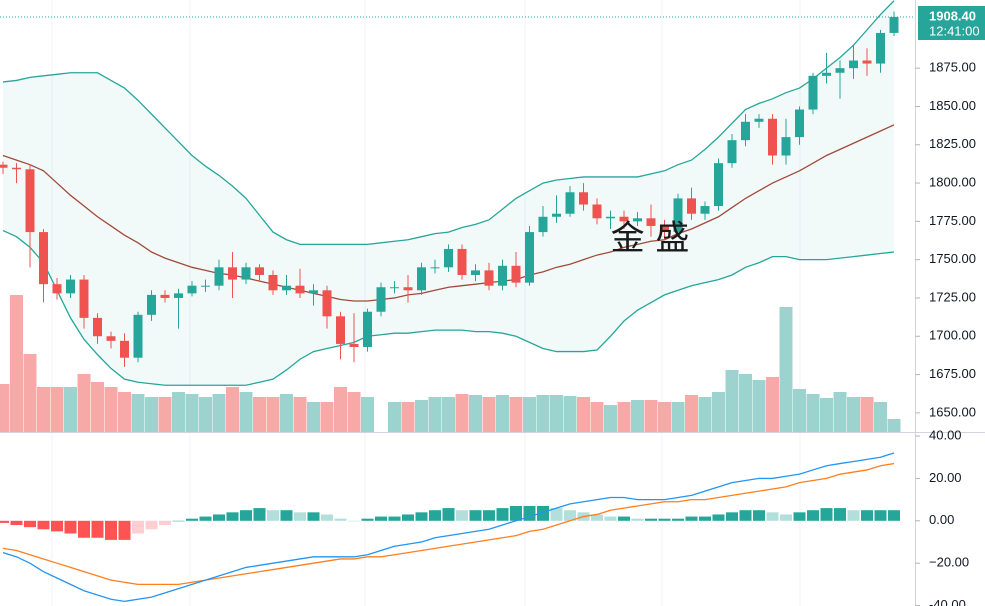 The image size is (985, 606). What do you see at coordinates (952, 143) in the screenshot?
I see `y-tick-label: 1825.00` at bounding box center [952, 143].